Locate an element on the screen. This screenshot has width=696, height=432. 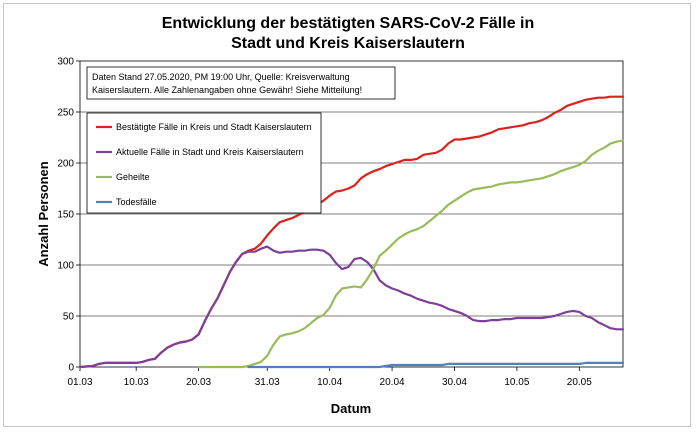
x-tick-label: 10.03 is located at coordinates (136, 382).